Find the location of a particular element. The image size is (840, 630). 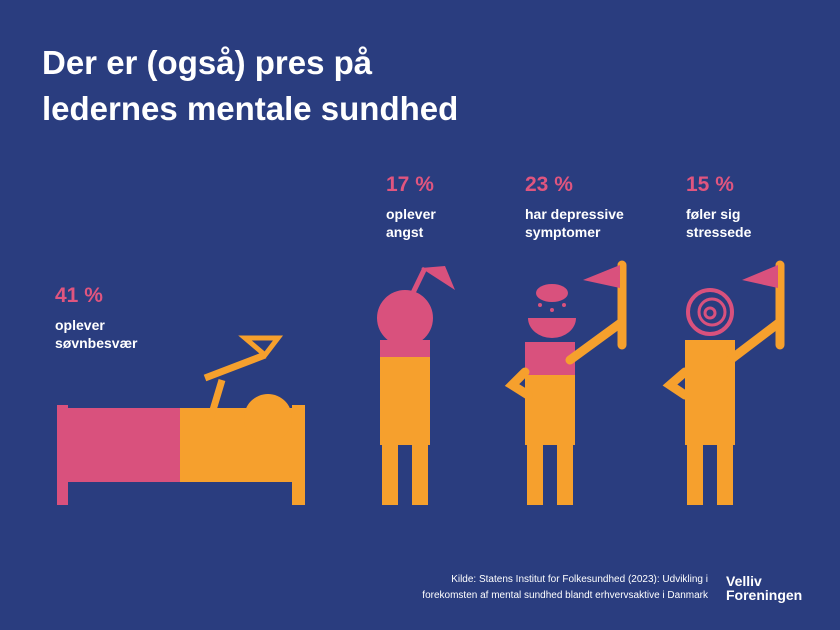

line: stressede is located at coordinates (719, 232).